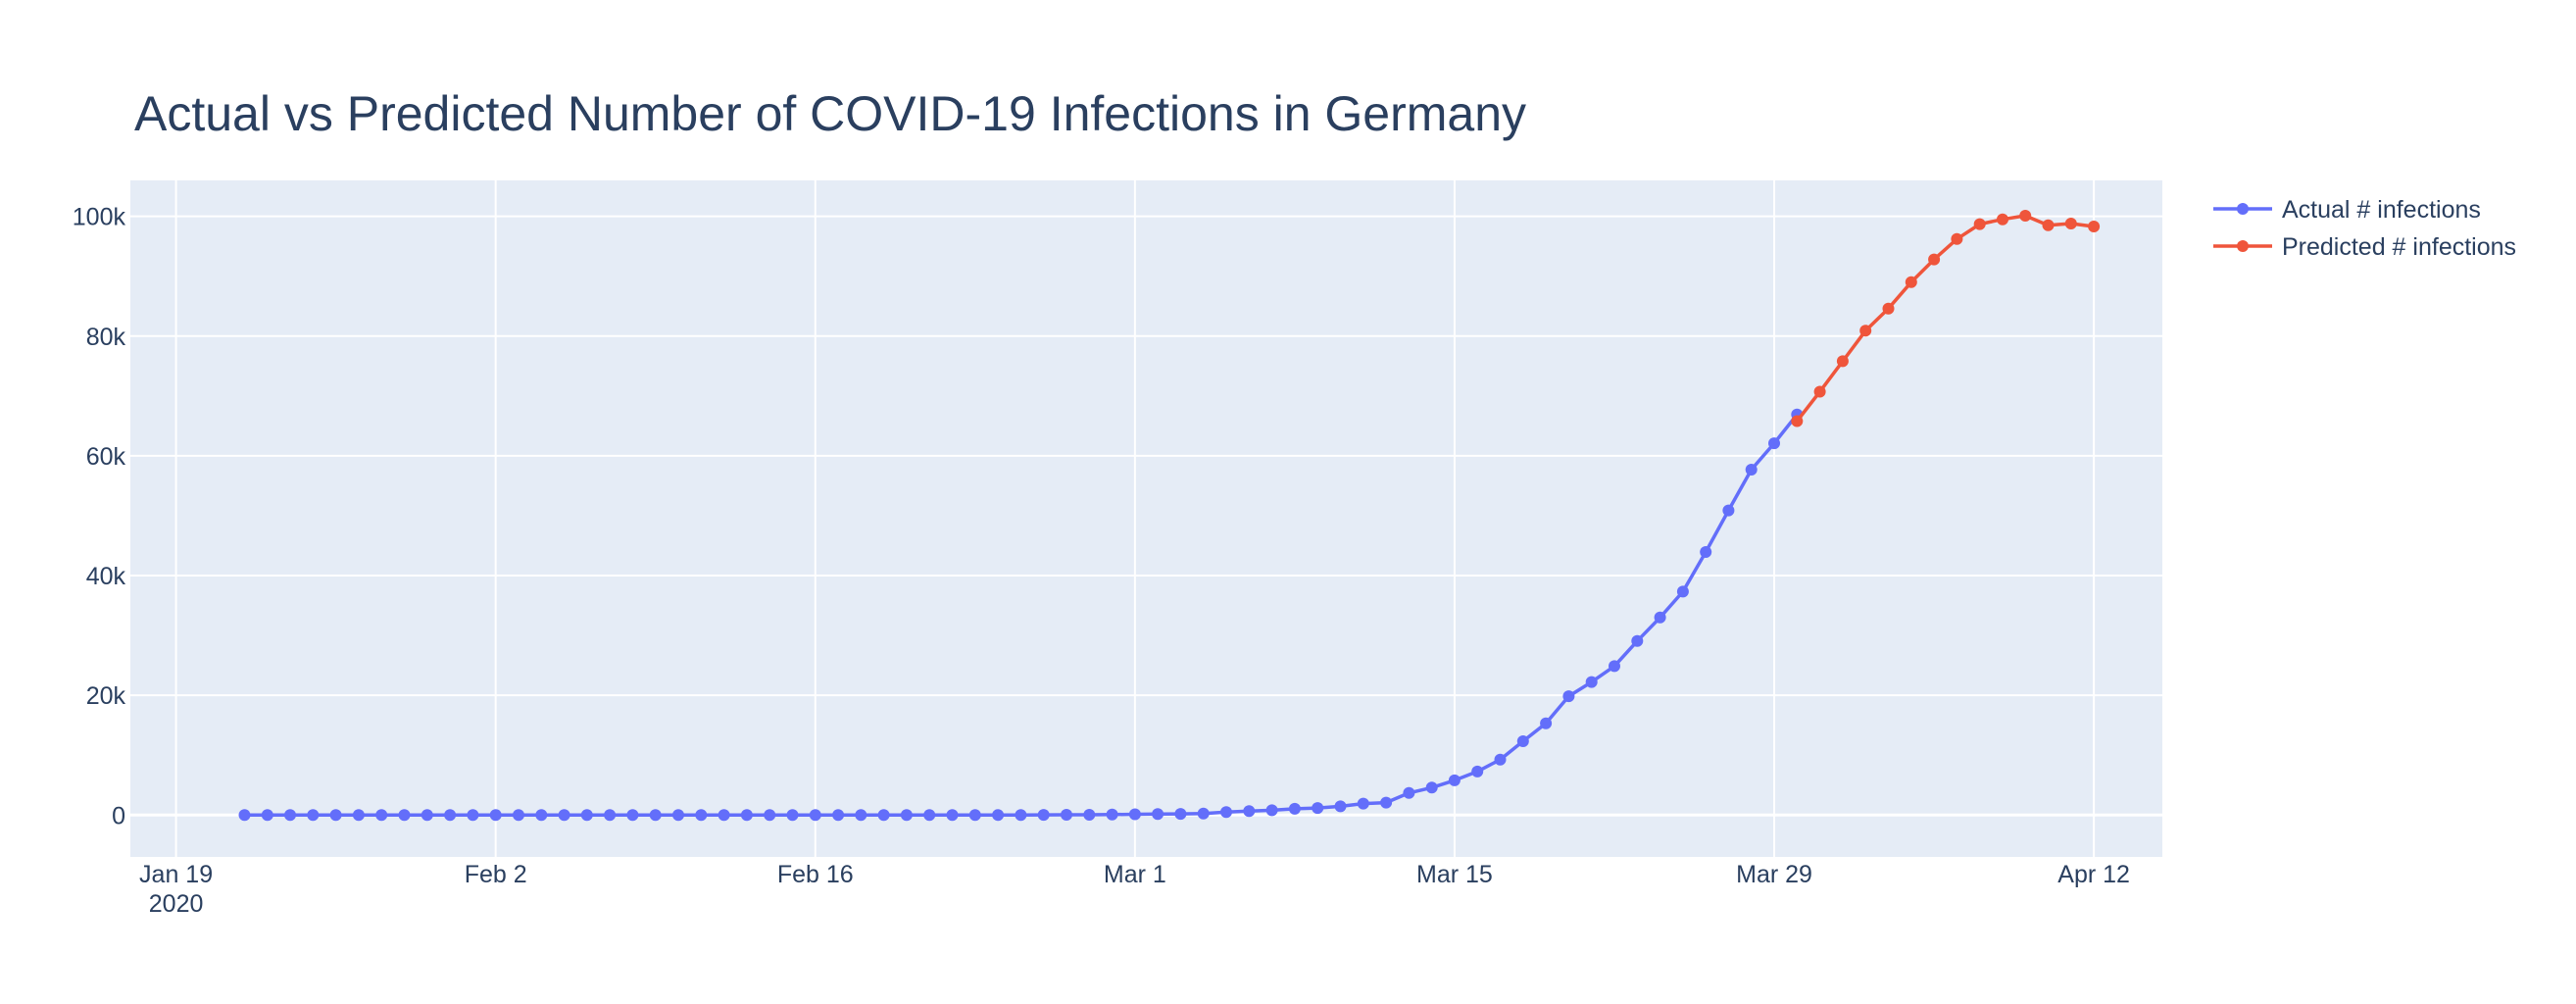 The height and width of the screenshot is (1004, 2576). Describe the element at coordinates (2364, 247) in the screenshot. I see `legend-item: Predicted # infections` at that location.